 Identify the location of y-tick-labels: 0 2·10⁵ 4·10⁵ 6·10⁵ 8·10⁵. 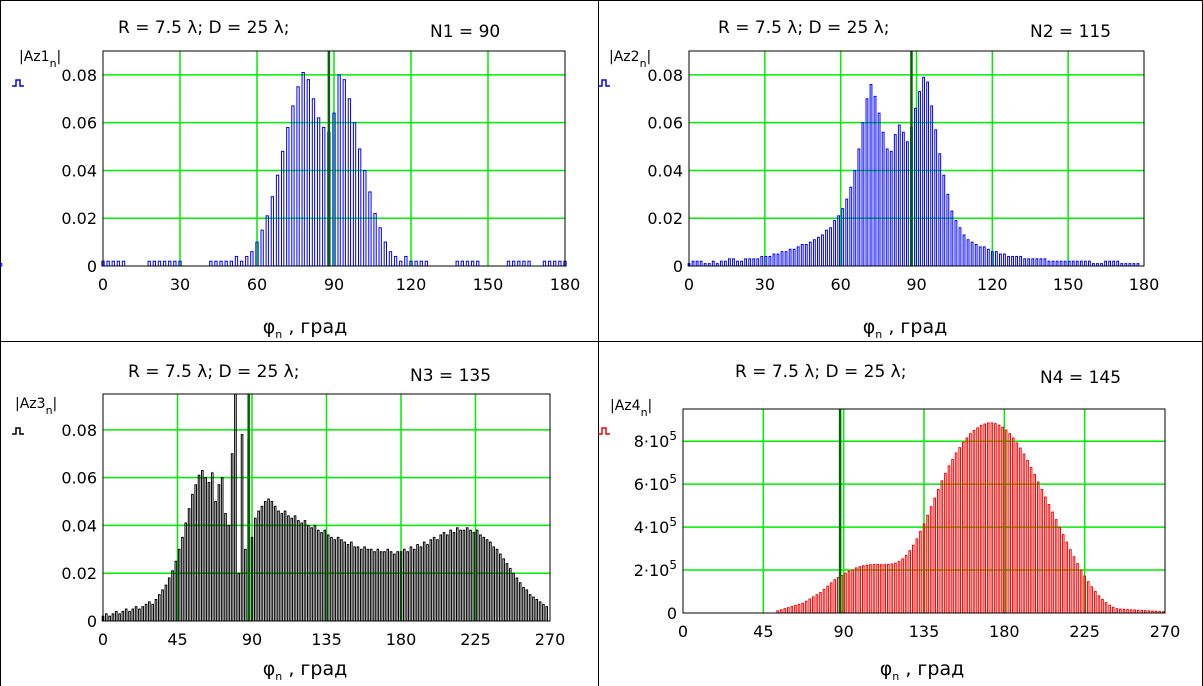
(655, 526).